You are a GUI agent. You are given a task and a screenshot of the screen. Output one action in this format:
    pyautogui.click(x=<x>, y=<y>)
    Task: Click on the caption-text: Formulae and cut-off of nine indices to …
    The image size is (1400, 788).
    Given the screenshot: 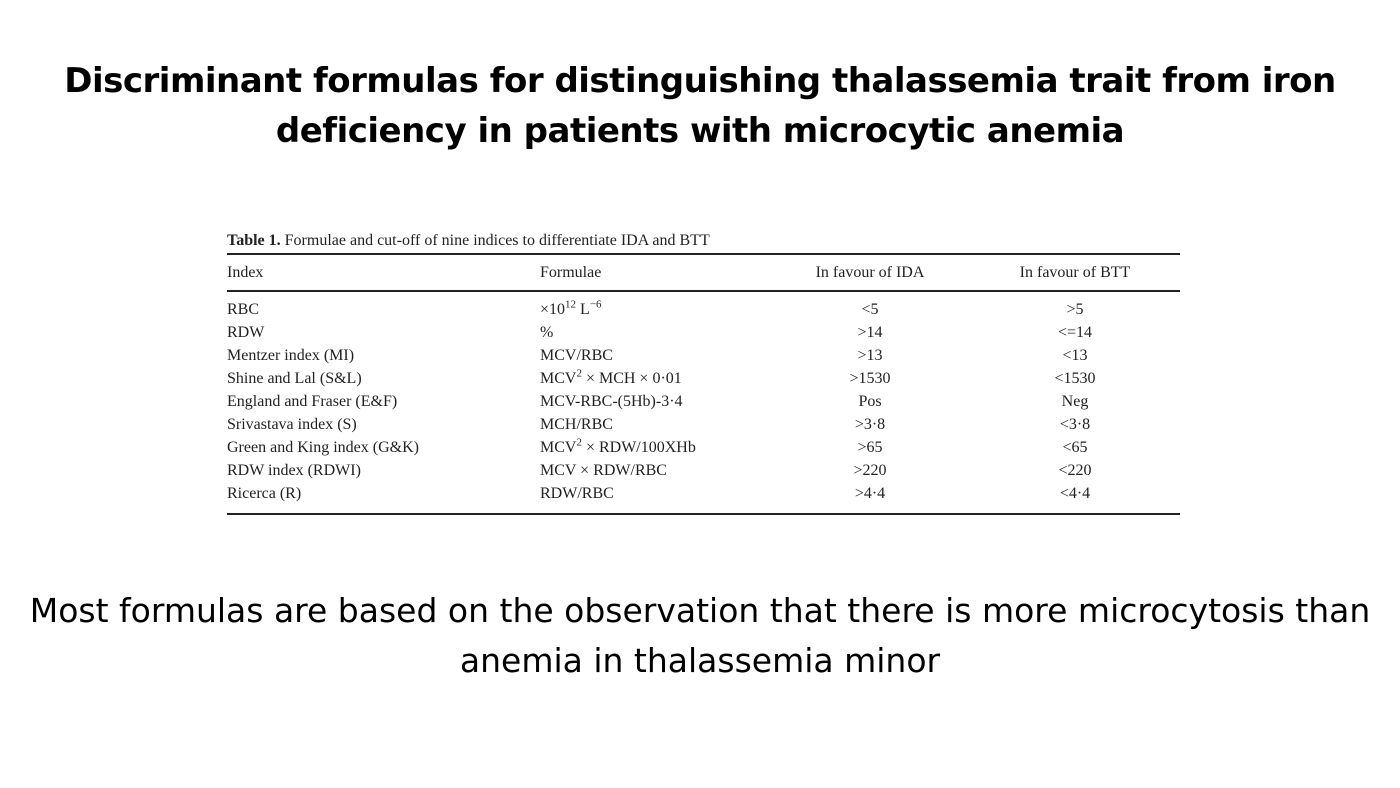 What is the action you would take?
    pyautogui.click(x=497, y=240)
    